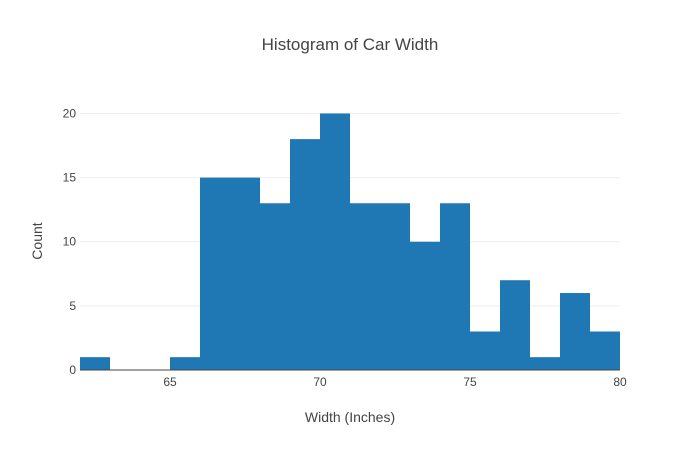 Image resolution: width=700 pixels, height=450 pixels. Describe the element at coordinates (350, 417) in the screenshot. I see `x-axis-title: Width (Inches)` at that location.